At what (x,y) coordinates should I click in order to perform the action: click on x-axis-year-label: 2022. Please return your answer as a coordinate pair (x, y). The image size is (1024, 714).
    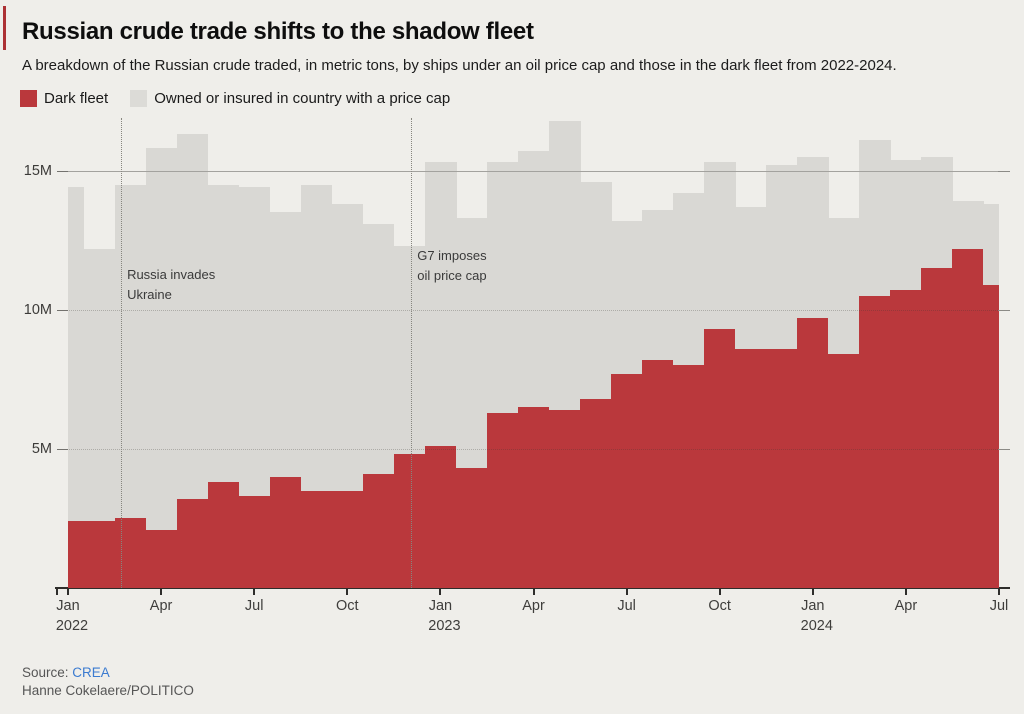
    Looking at the image, I should click on (72, 626).